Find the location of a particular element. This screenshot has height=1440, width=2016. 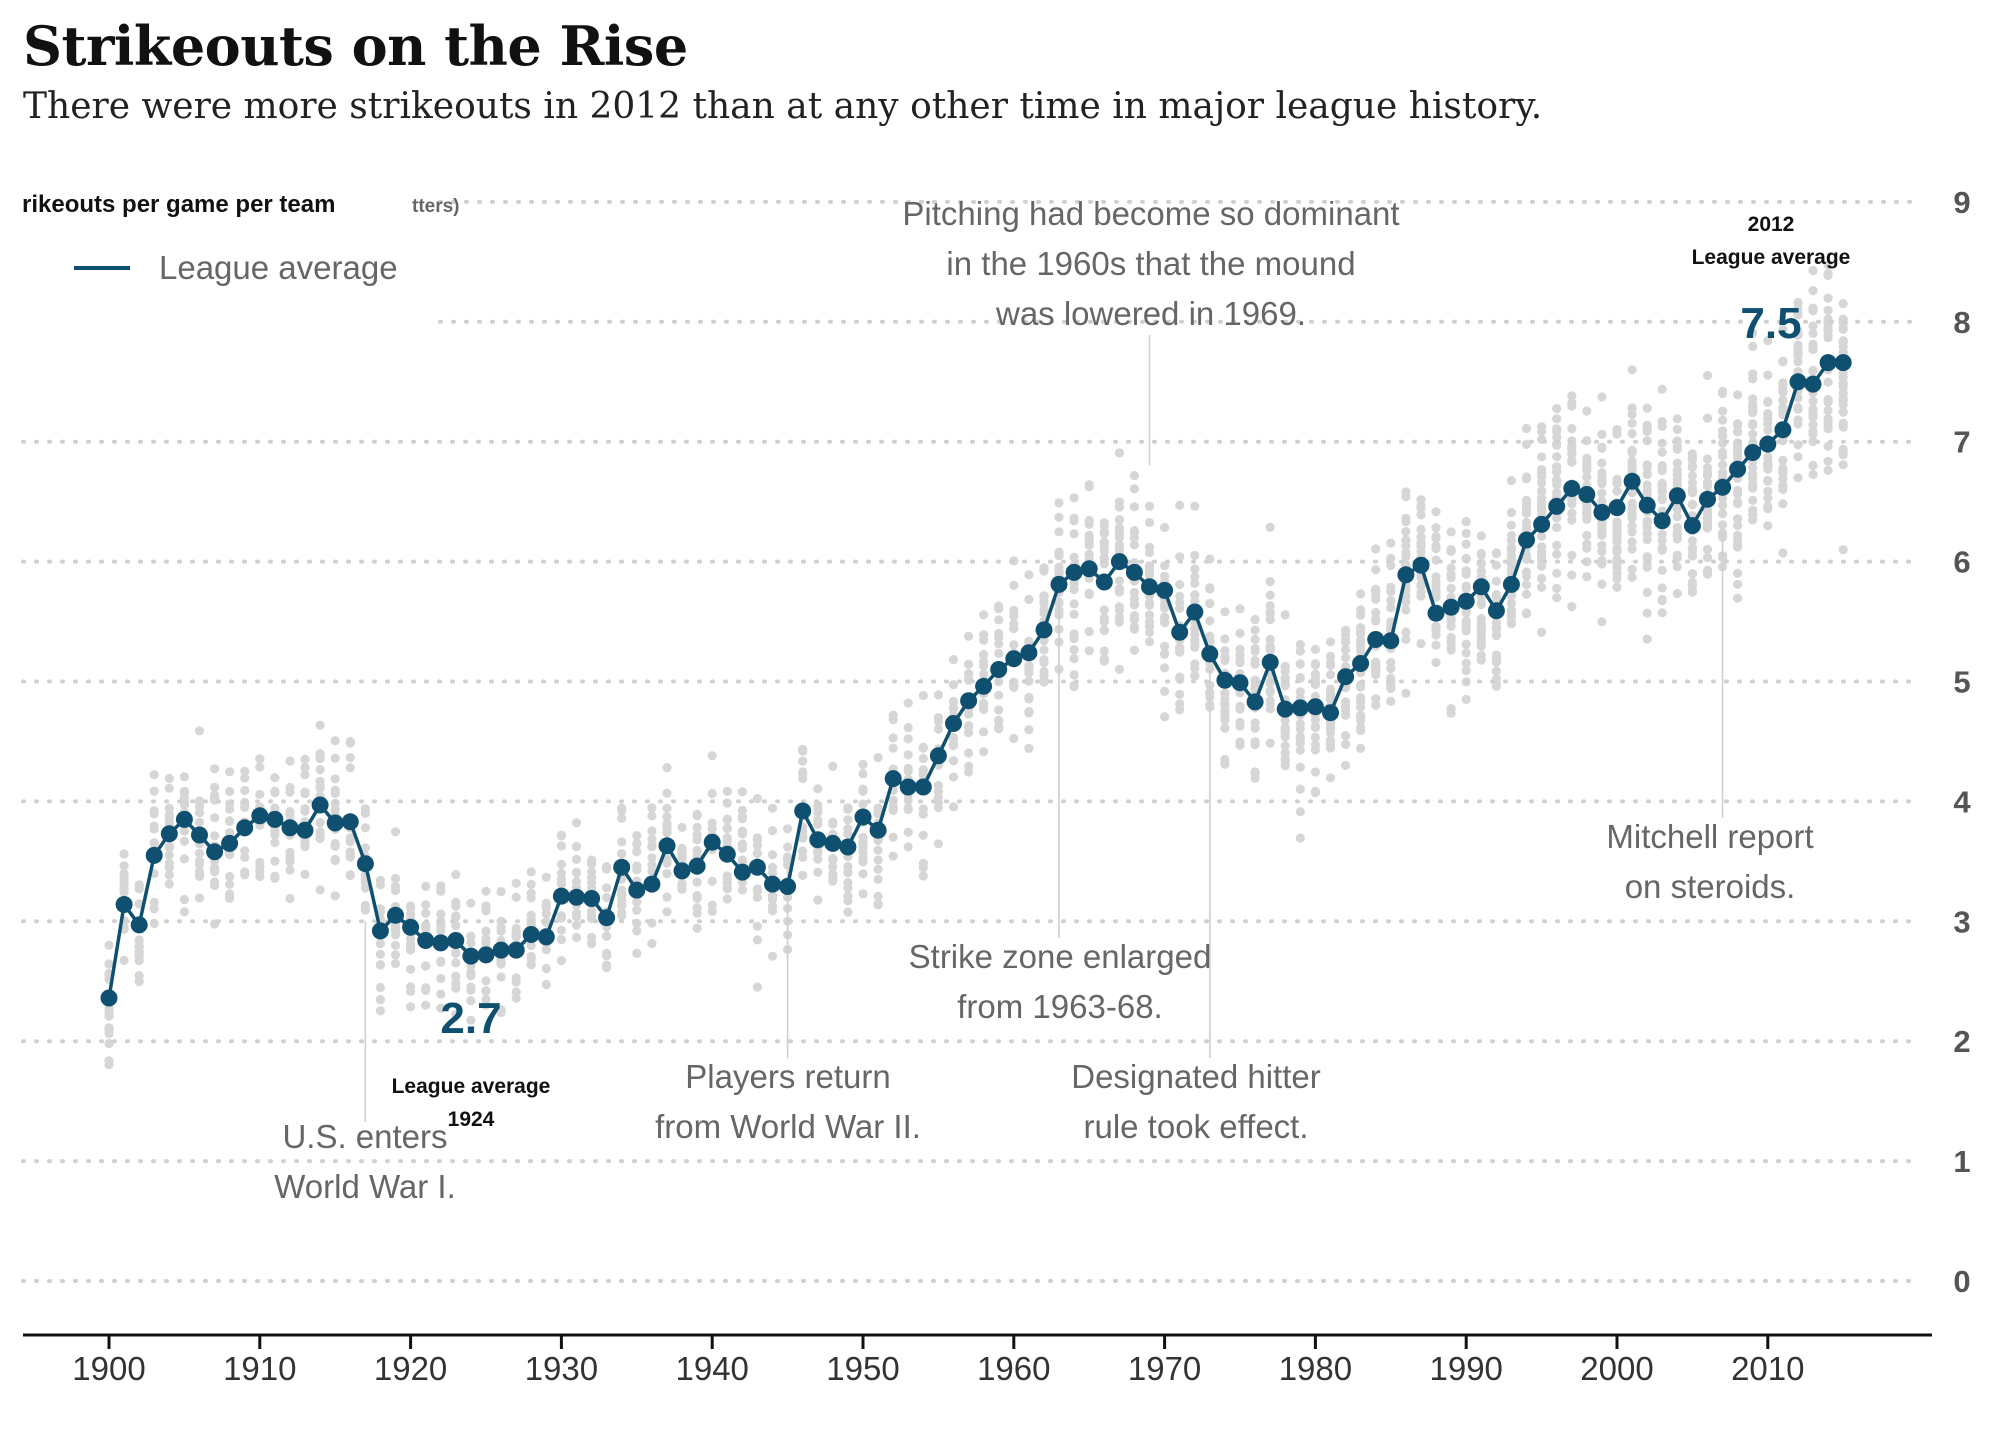

x-tick-label: 1990 is located at coordinates (1465, 1368).